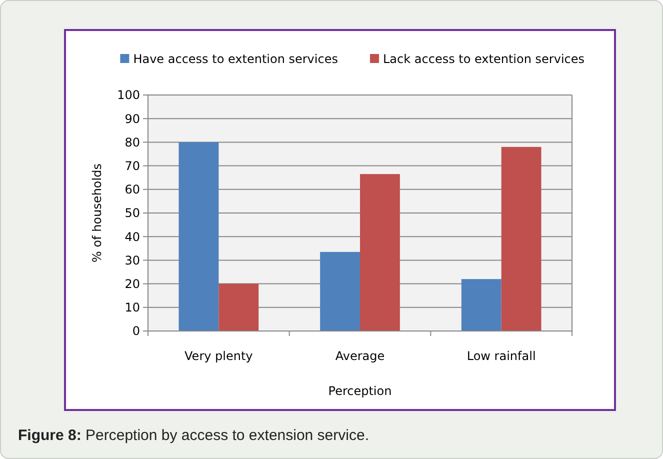 Image resolution: width=663 pixels, height=459 pixels. What do you see at coordinates (132, 119) in the screenshot?
I see `y-tick-label: 90` at bounding box center [132, 119].